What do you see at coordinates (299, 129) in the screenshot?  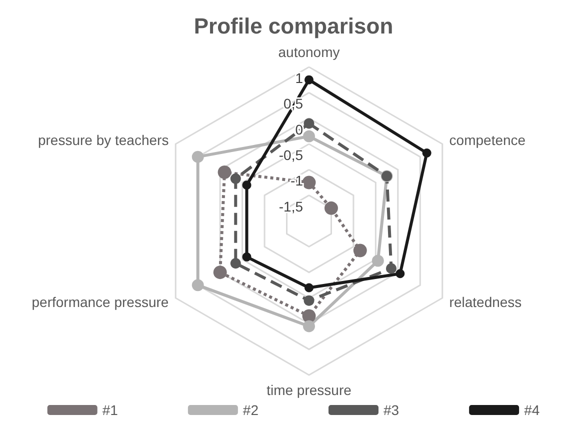 I see `y-tick-label: 0` at bounding box center [299, 129].